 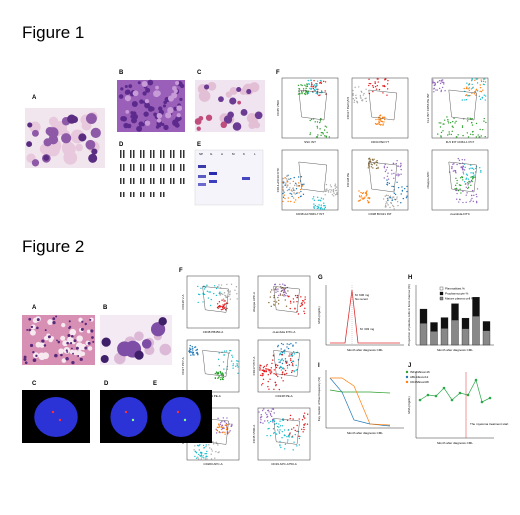 What do you see at coordinates (121, 73) in the screenshot?
I see `panel-label: B` at bounding box center [121, 73].